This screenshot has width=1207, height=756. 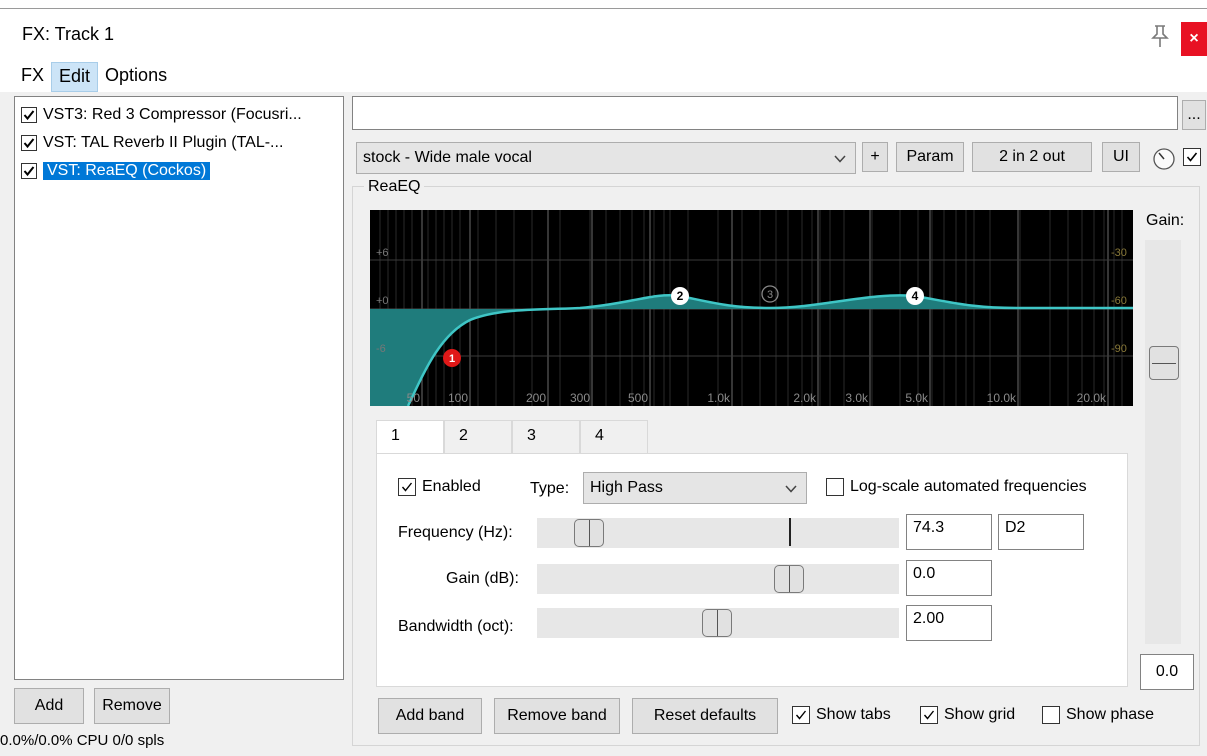 I want to click on remove-band-button: Remove band, so click(x=557, y=716).